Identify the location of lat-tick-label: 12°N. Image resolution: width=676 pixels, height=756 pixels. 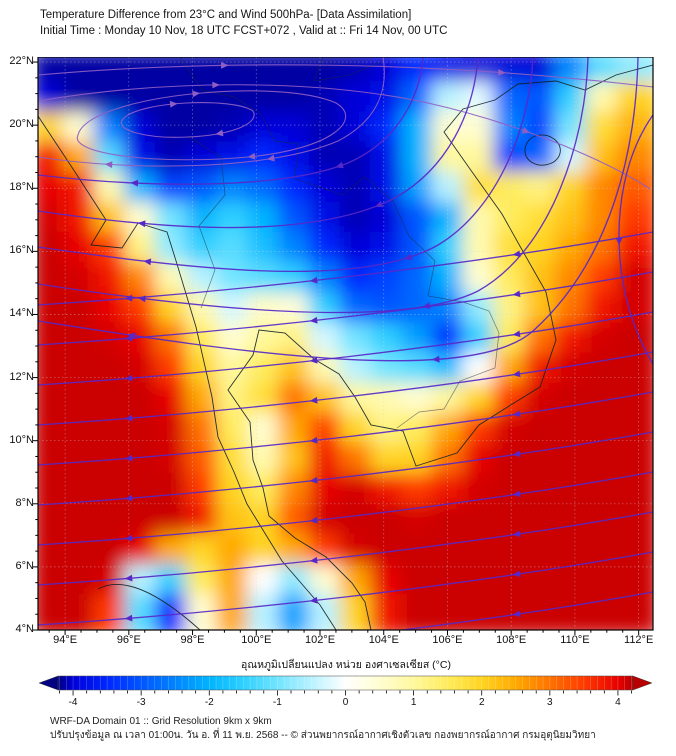
(21, 376).